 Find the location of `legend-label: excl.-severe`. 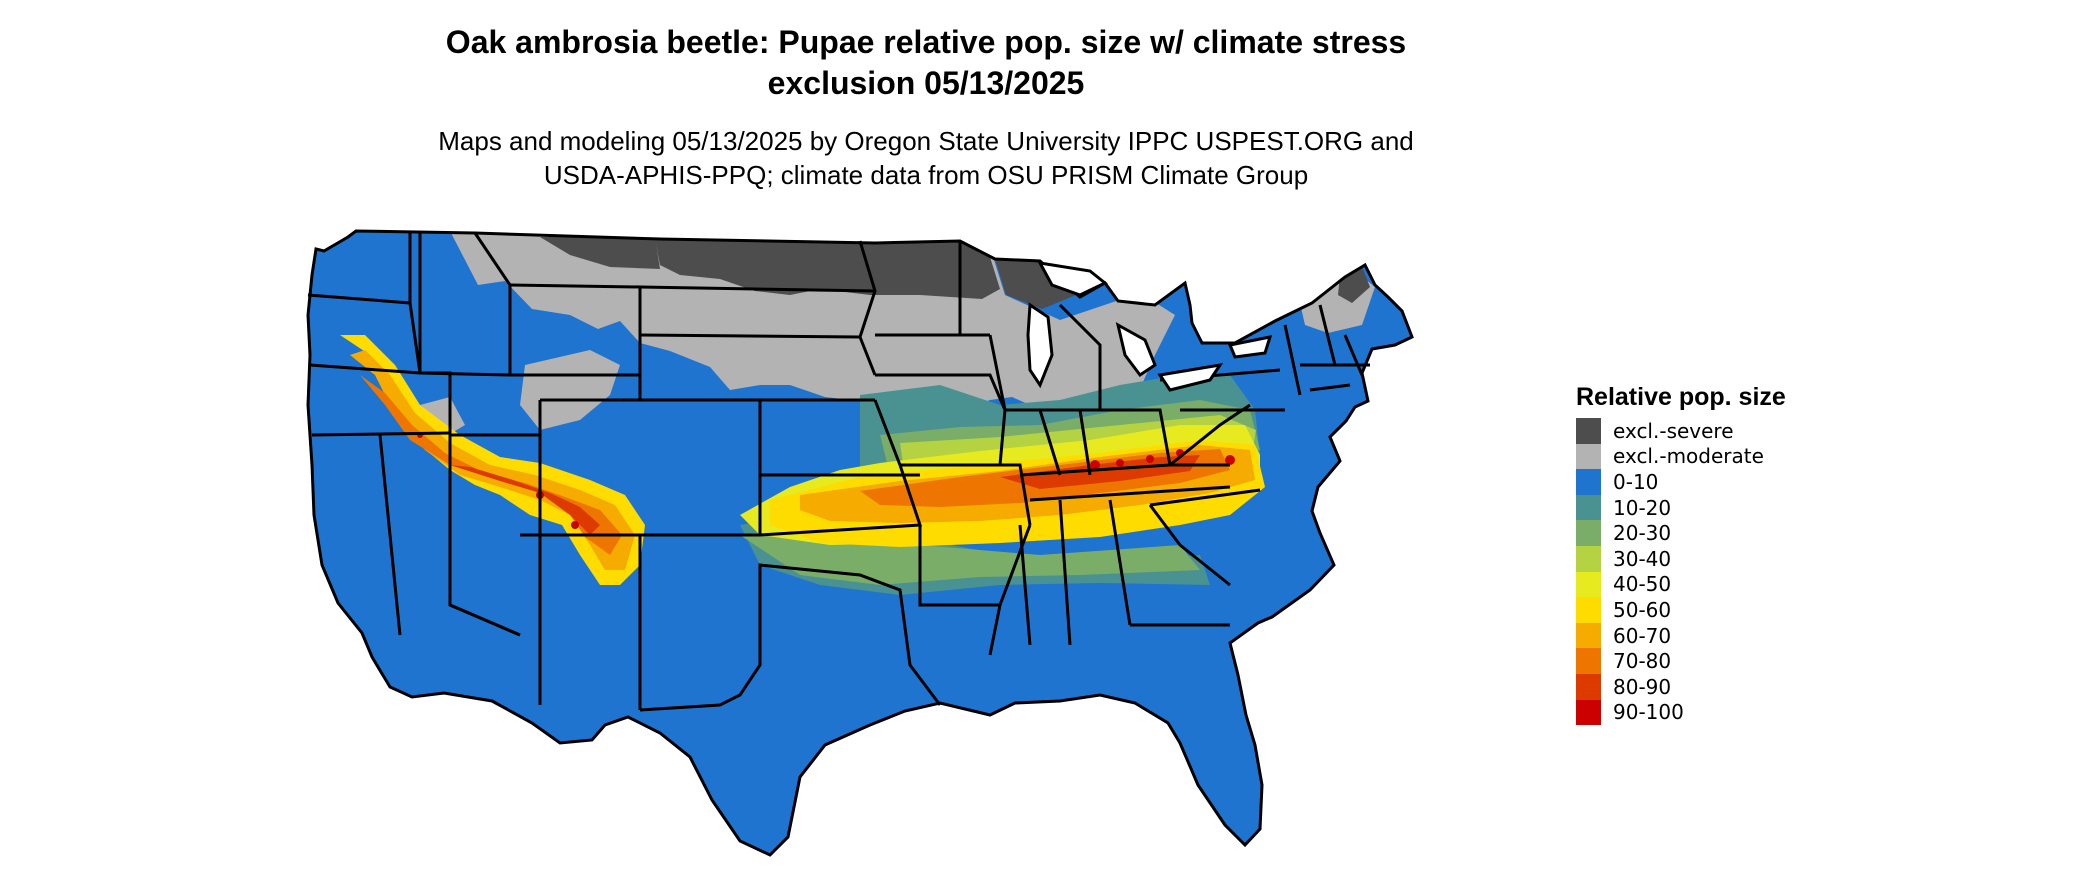

legend-label: excl.-severe is located at coordinates (1673, 430).